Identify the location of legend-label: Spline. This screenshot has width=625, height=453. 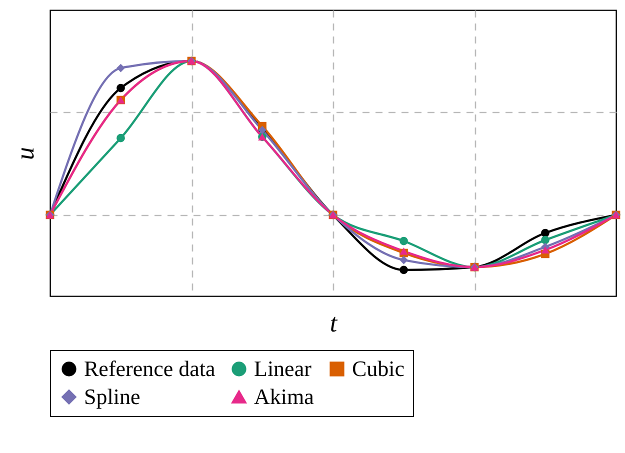
(112, 396).